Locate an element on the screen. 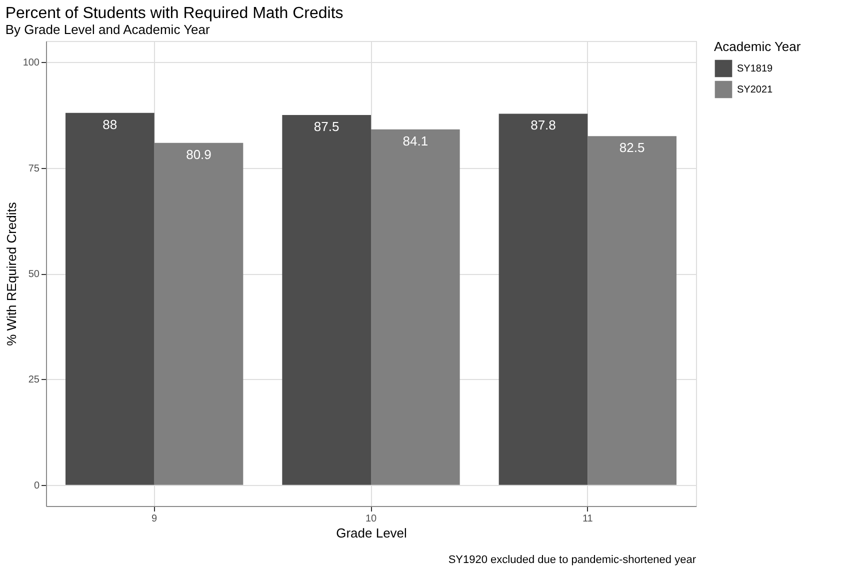 This screenshot has height=577, width=854. x-tick-label: 11 is located at coordinates (588, 519).